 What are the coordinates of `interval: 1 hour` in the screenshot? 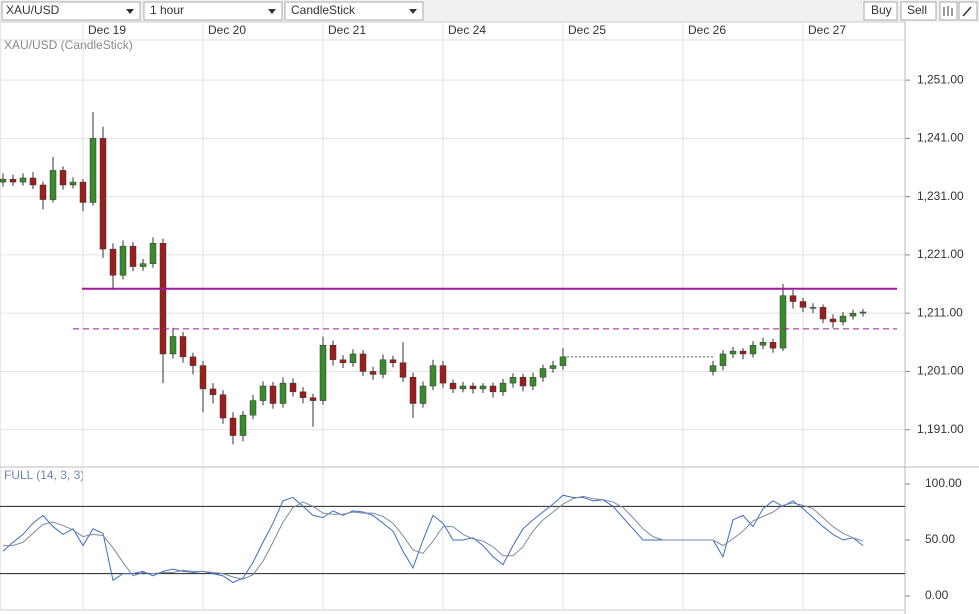 It's located at (167, 10).